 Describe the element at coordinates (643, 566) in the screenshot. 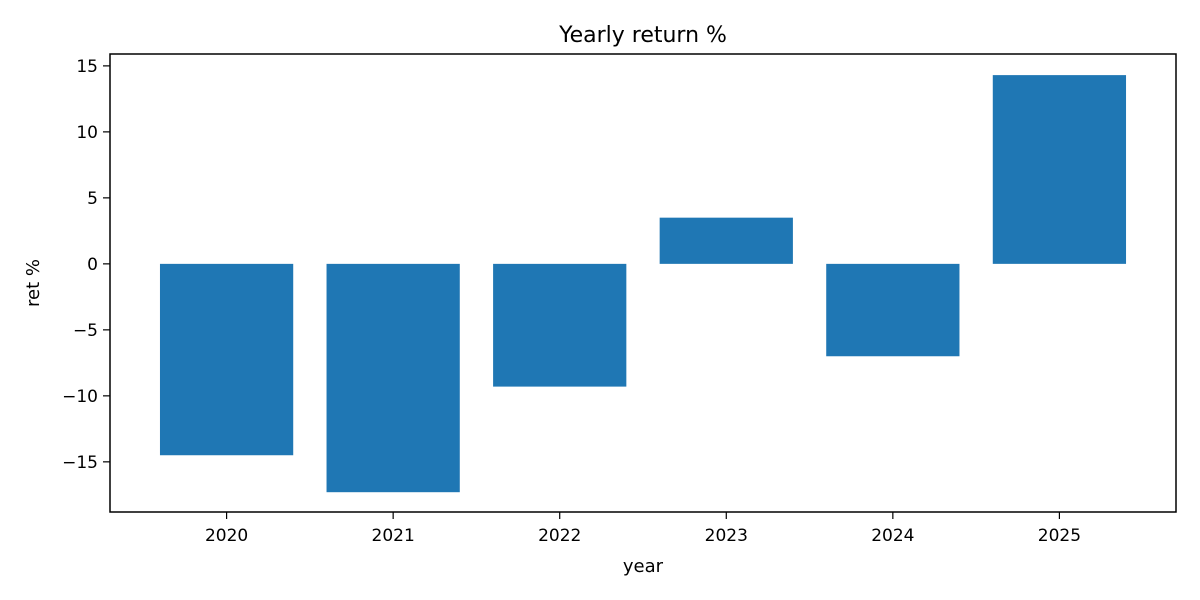

I see `x-axis-label: year` at that location.